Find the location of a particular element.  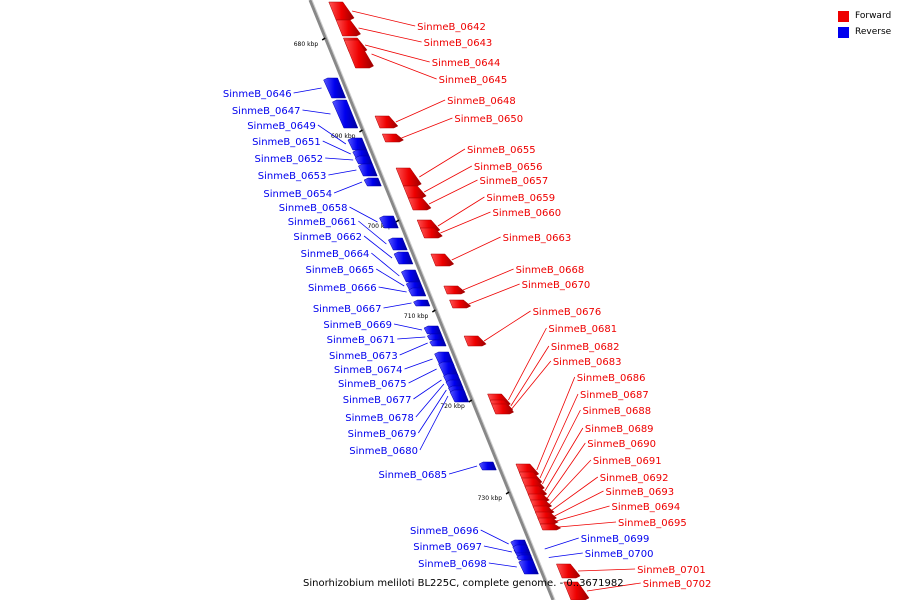

forward-gene-label: SinmeB_0655 is located at coordinates (501, 150).